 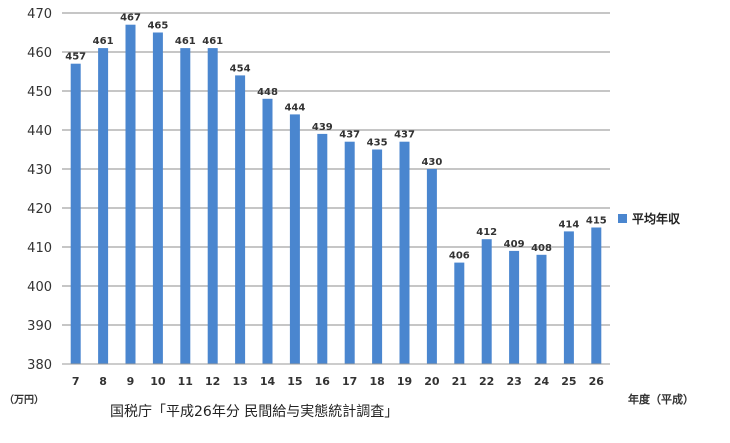 What do you see at coordinates (240, 68) in the screenshot?
I see `data-label: 454` at bounding box center [240, 68].